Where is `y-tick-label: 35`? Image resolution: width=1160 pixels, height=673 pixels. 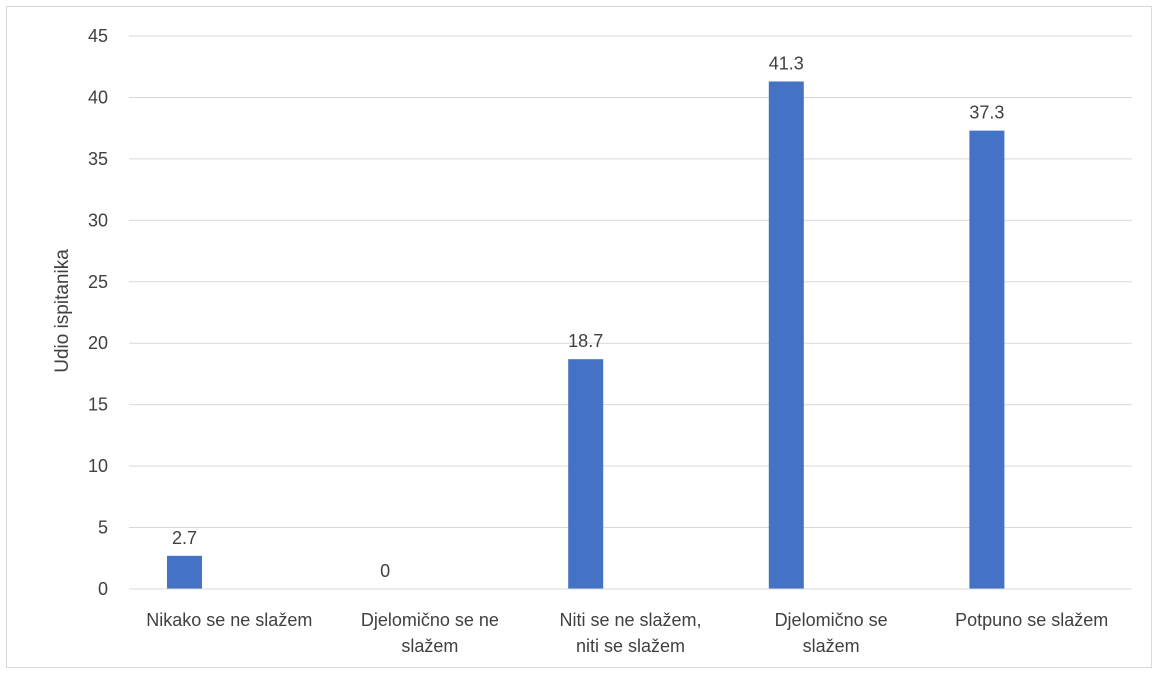
y-tick-label: 35 is located at coordinates (98, 159).